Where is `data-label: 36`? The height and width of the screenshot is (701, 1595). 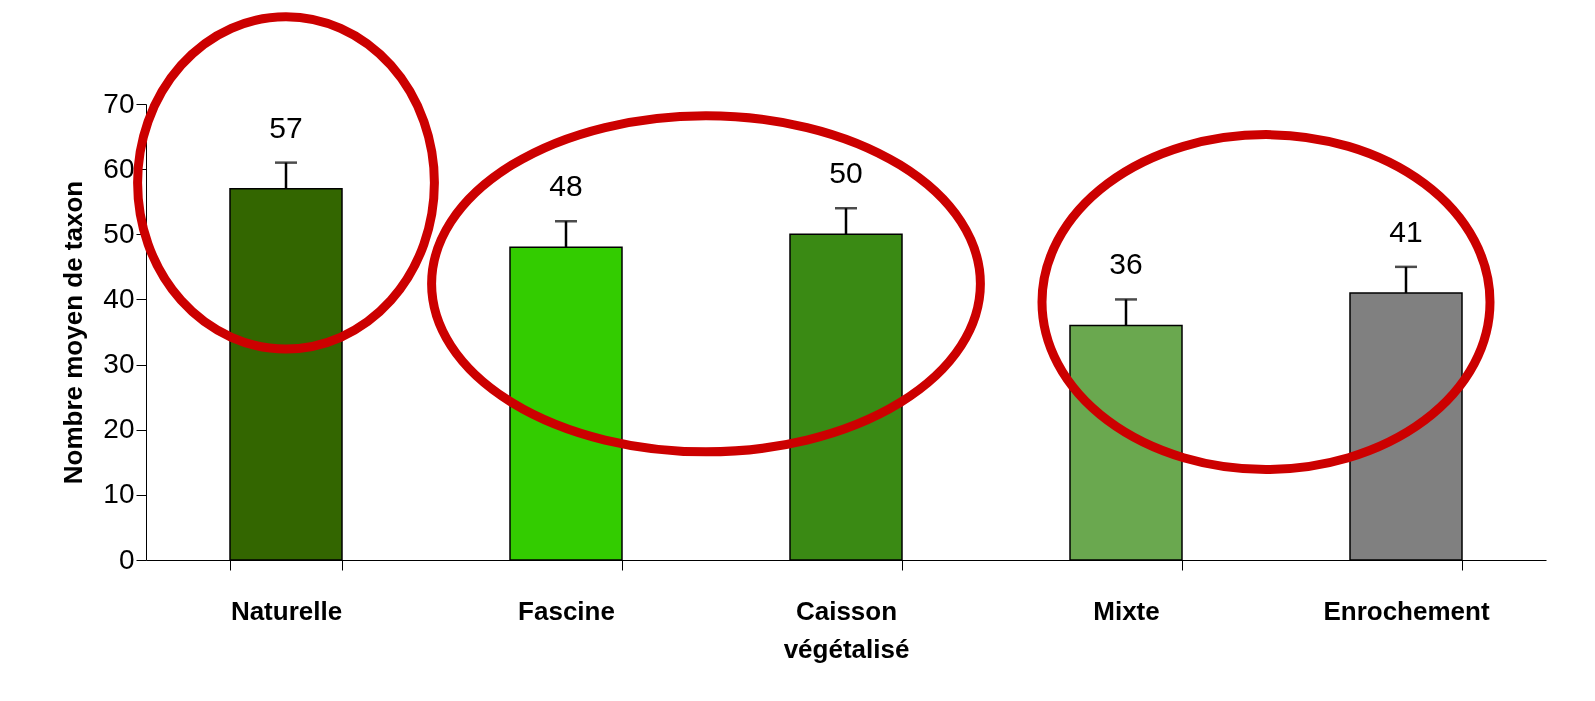 data-label: 36 is located at coordinates (1126, 264).